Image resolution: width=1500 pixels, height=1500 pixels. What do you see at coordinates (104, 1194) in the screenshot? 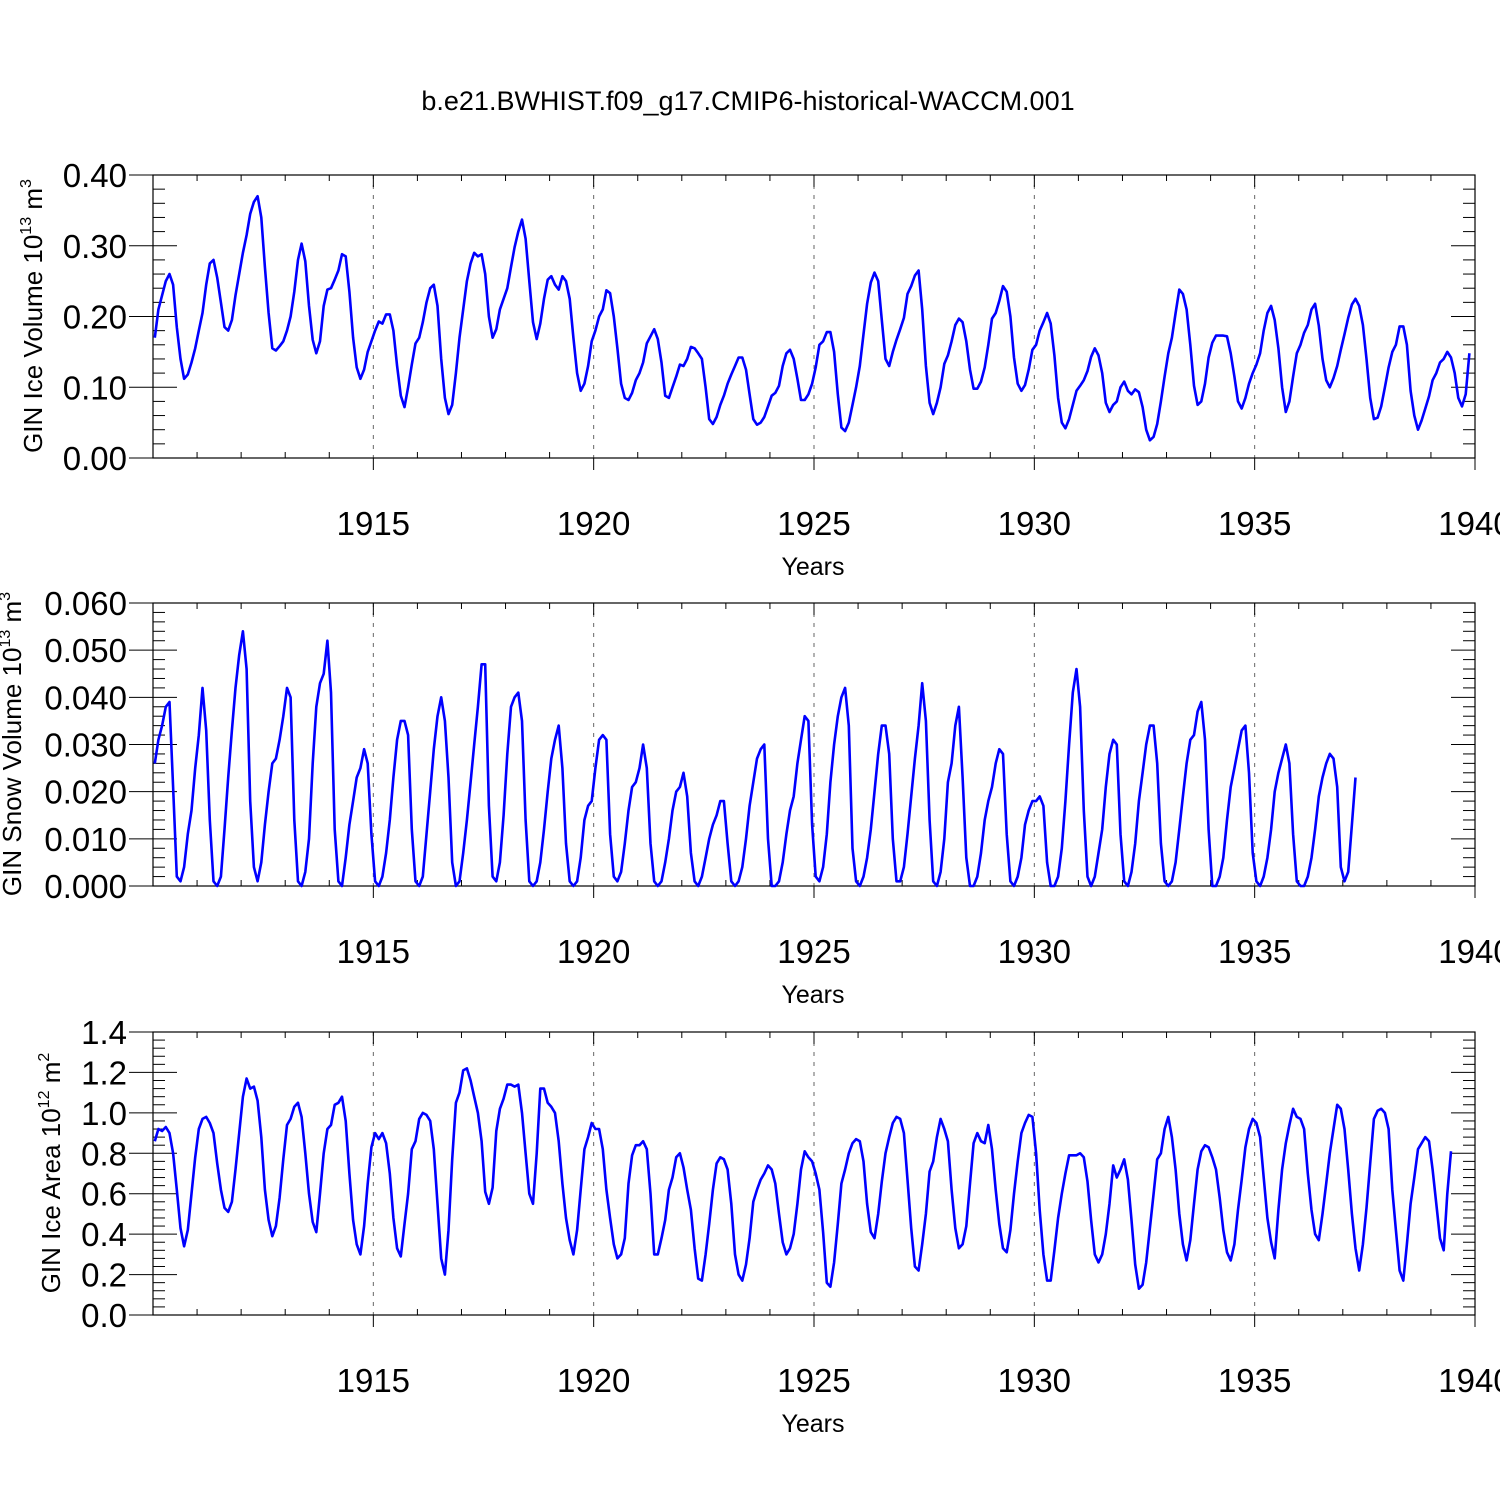
I see `y-tick-label: 0.6` at bounding box center [104, 1194].